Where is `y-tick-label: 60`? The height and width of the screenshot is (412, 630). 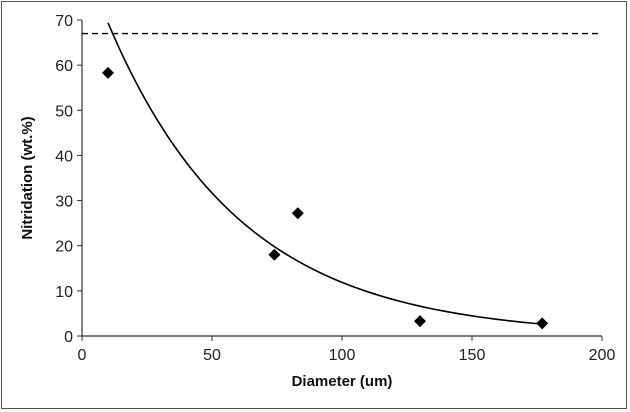 y-tick-label: 60 is located at coordinates (64, 66).